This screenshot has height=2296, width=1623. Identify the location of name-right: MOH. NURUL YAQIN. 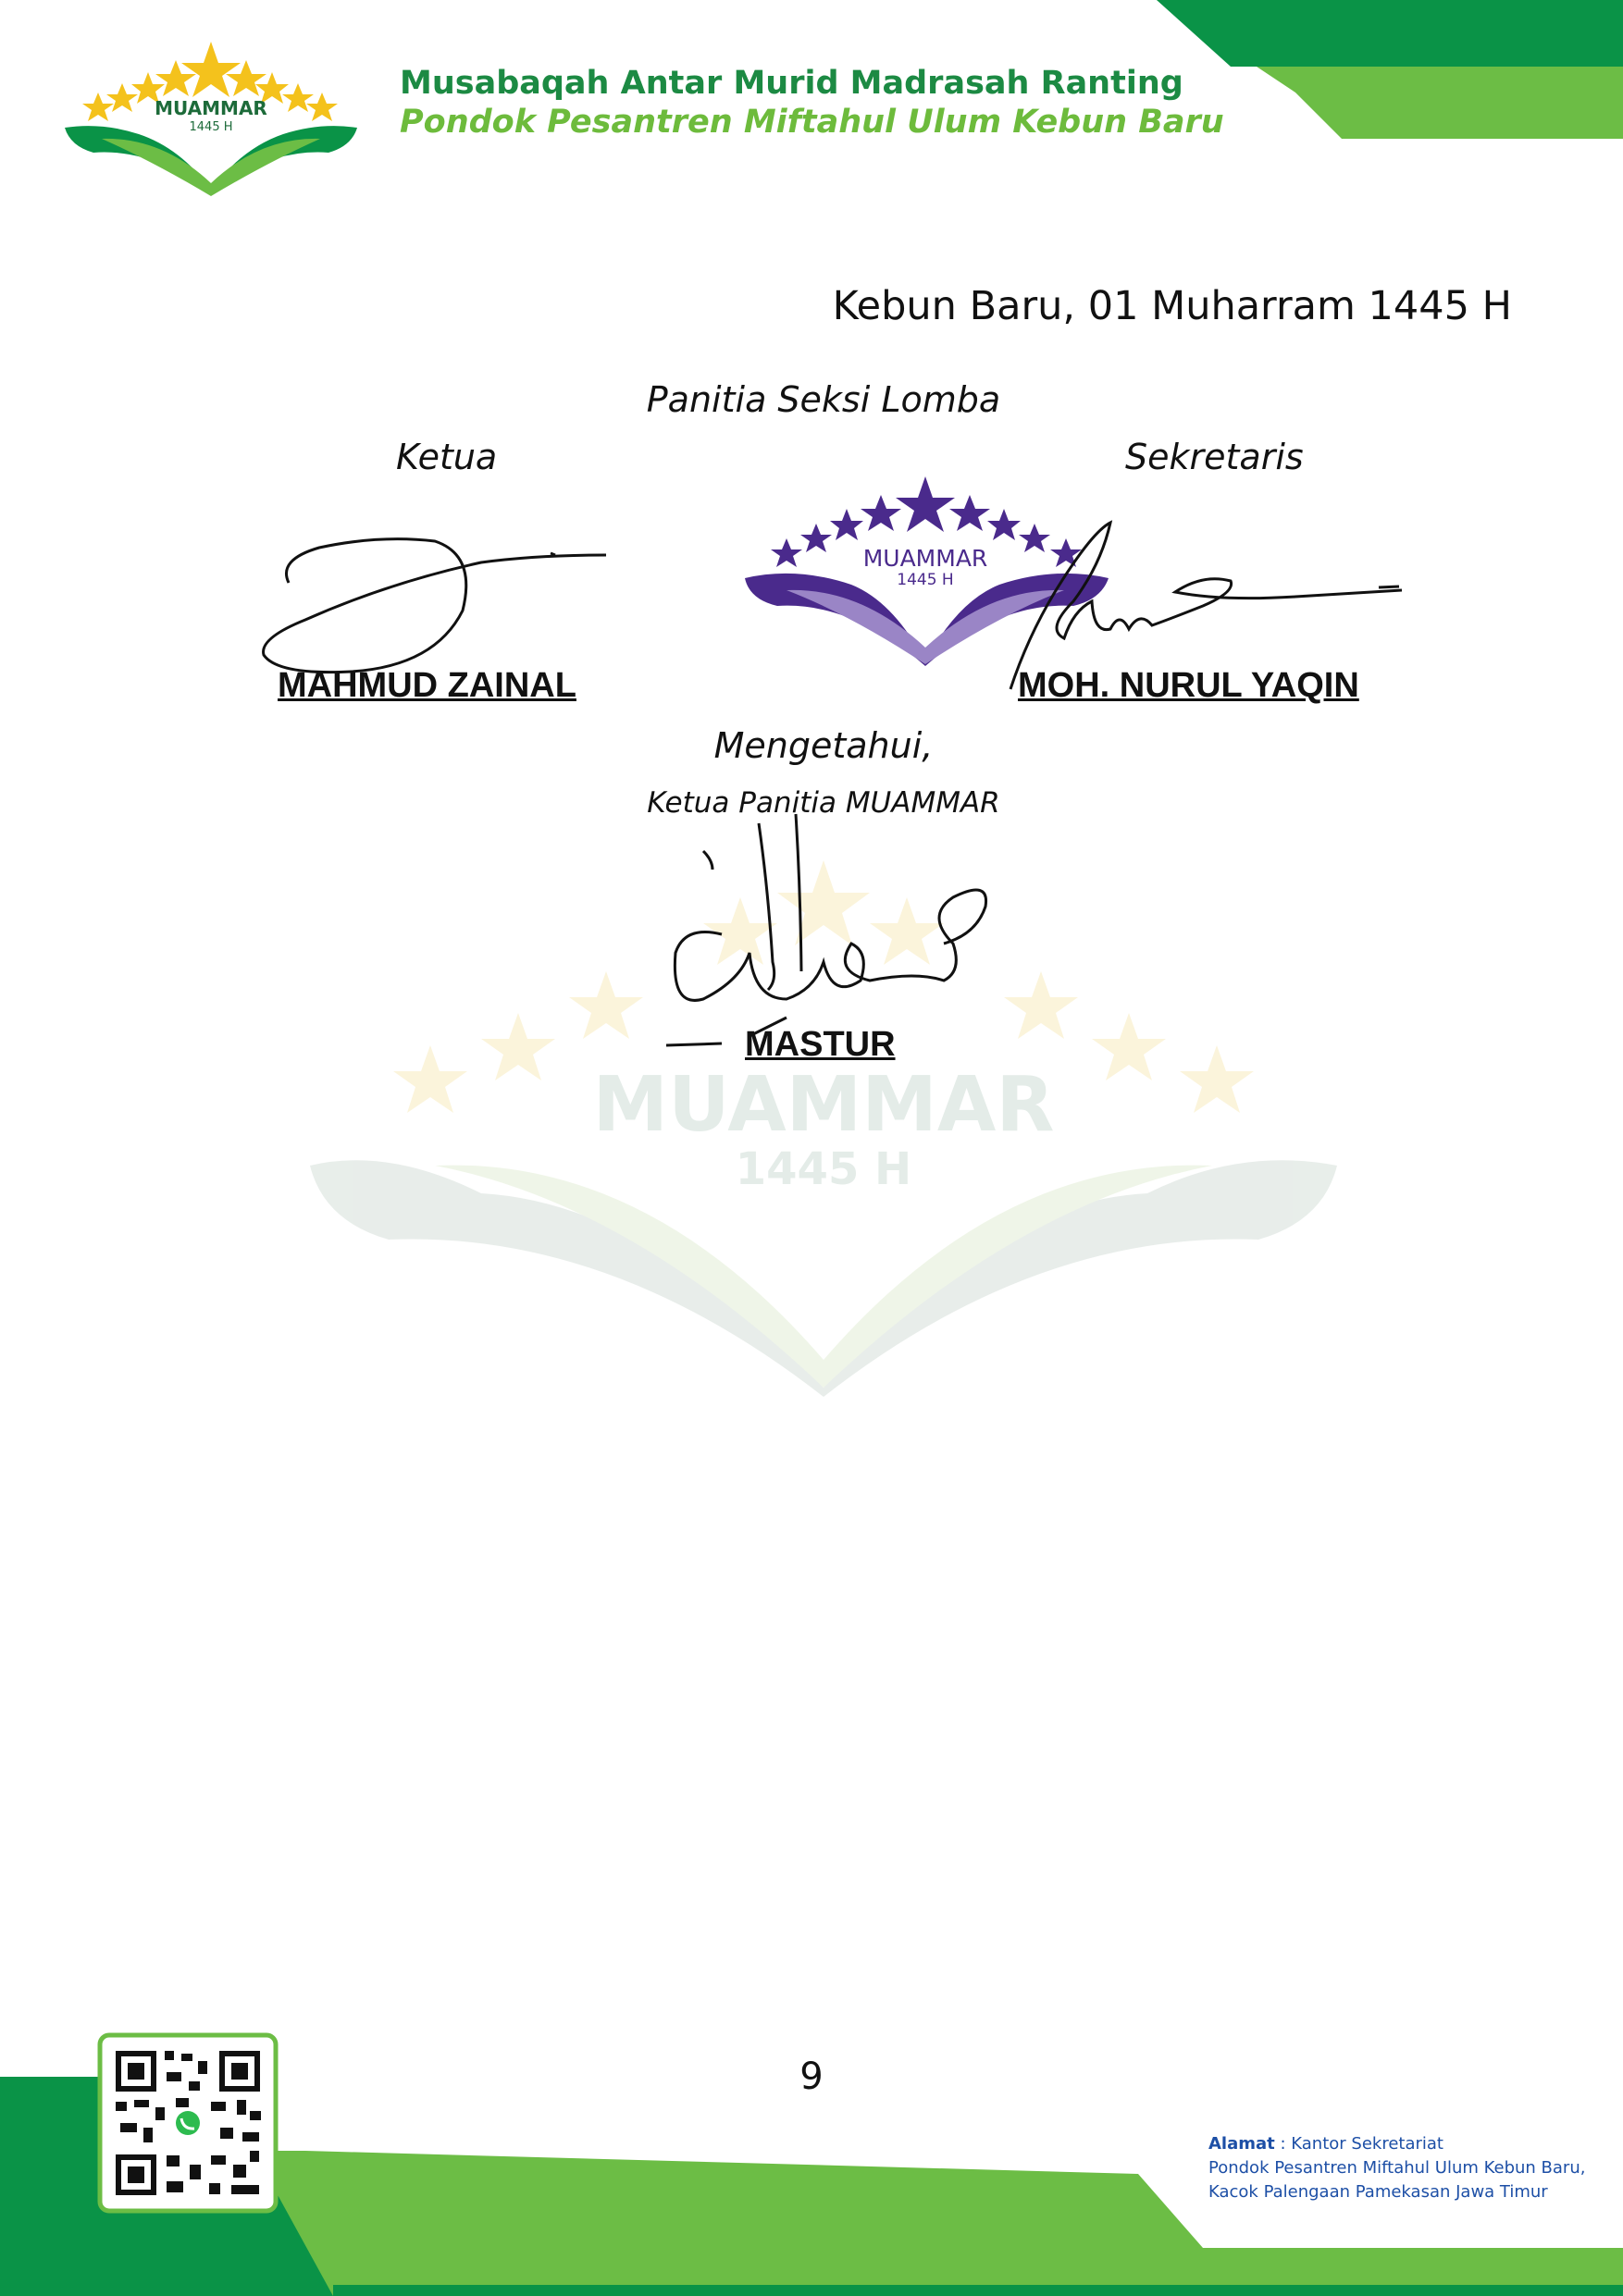
(1188, 685).